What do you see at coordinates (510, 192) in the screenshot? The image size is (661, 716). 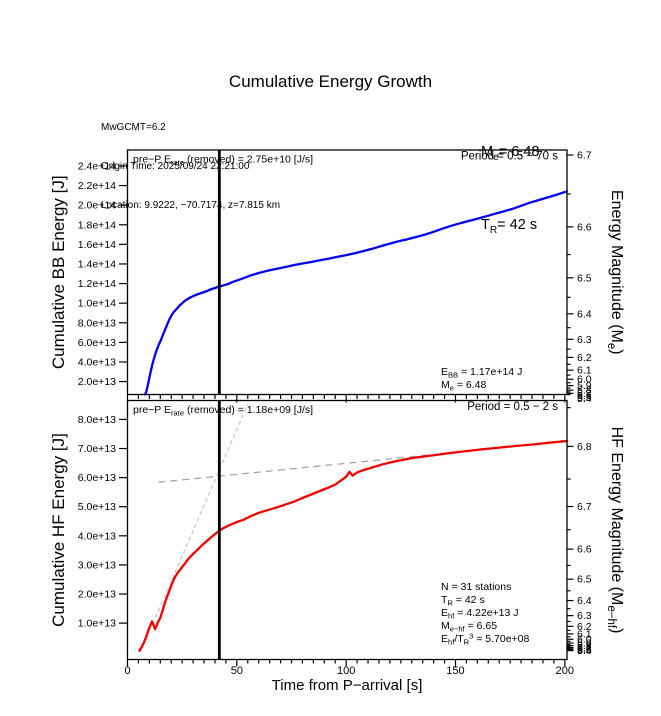 I see `result-summary-block: Me= 6.48 TR= 42 s` at bounding box center [510, 192].